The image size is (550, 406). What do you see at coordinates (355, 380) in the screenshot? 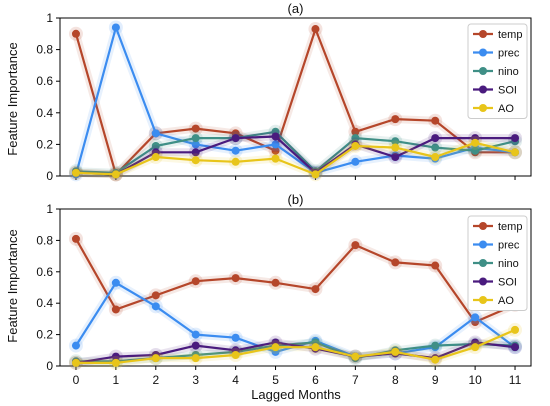
I see `x-tick-label: 7` at bounding box center [355, 380].